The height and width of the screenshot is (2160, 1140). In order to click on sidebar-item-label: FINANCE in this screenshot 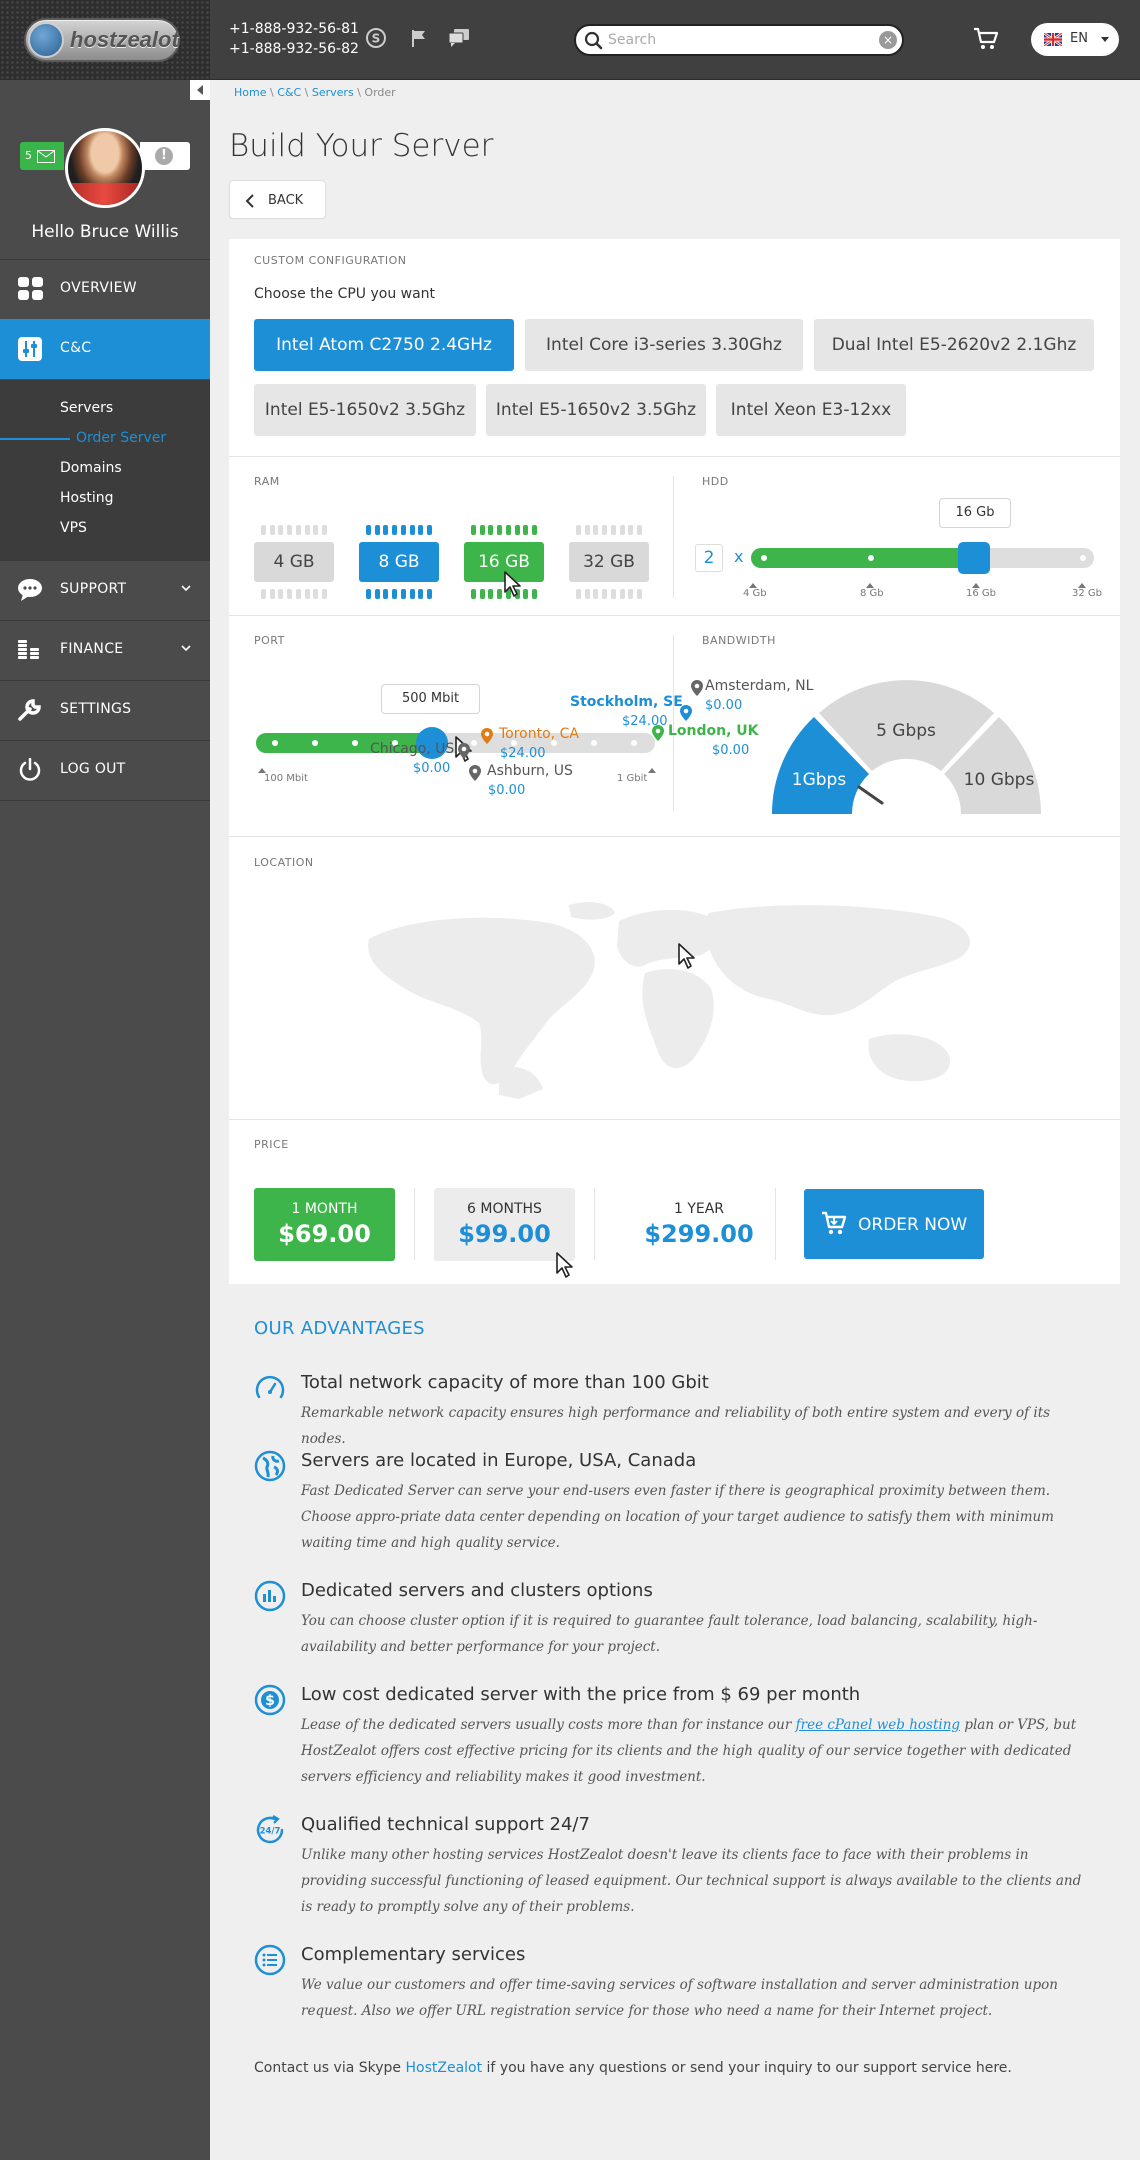, I will do `click(92, 649)`.